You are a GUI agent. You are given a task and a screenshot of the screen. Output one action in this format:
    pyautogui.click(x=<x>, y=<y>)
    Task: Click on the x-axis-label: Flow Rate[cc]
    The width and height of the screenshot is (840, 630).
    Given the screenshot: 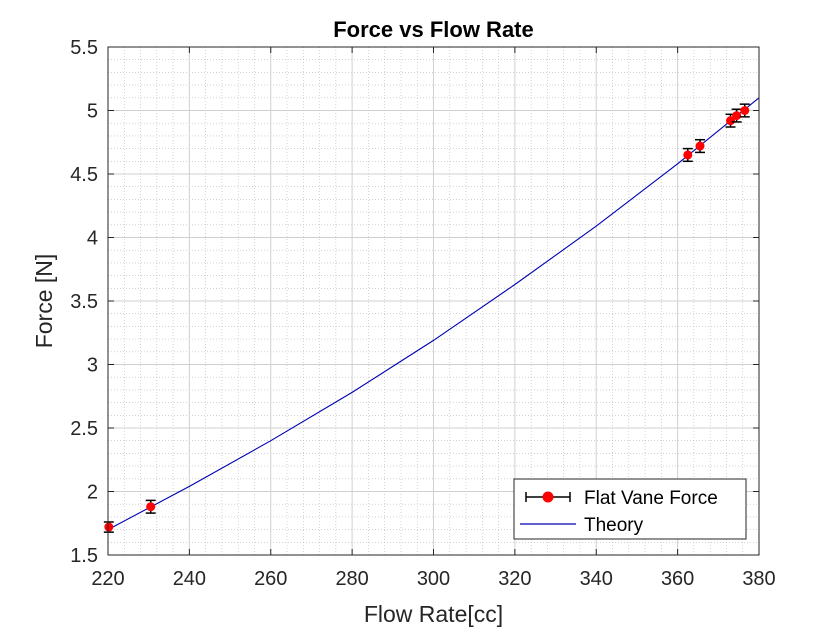 What is the action you would take?
    pyautogui.click(x=433, y=614)
    